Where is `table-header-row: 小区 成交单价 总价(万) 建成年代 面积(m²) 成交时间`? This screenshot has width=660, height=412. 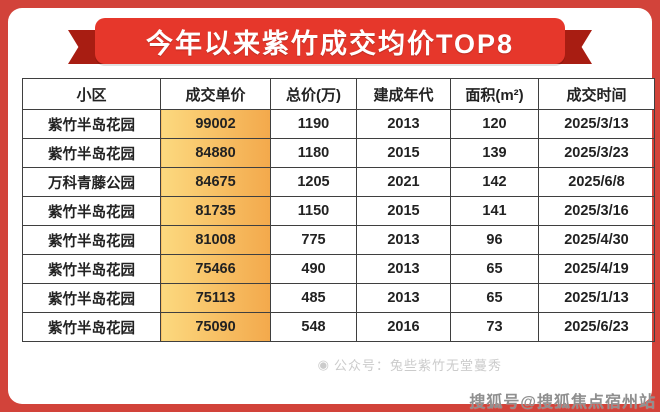 table-header-row: 小区 成交单价 总价(万) 建成年代 面积(m²) 成交时间 is located at coordinates (338, 94).